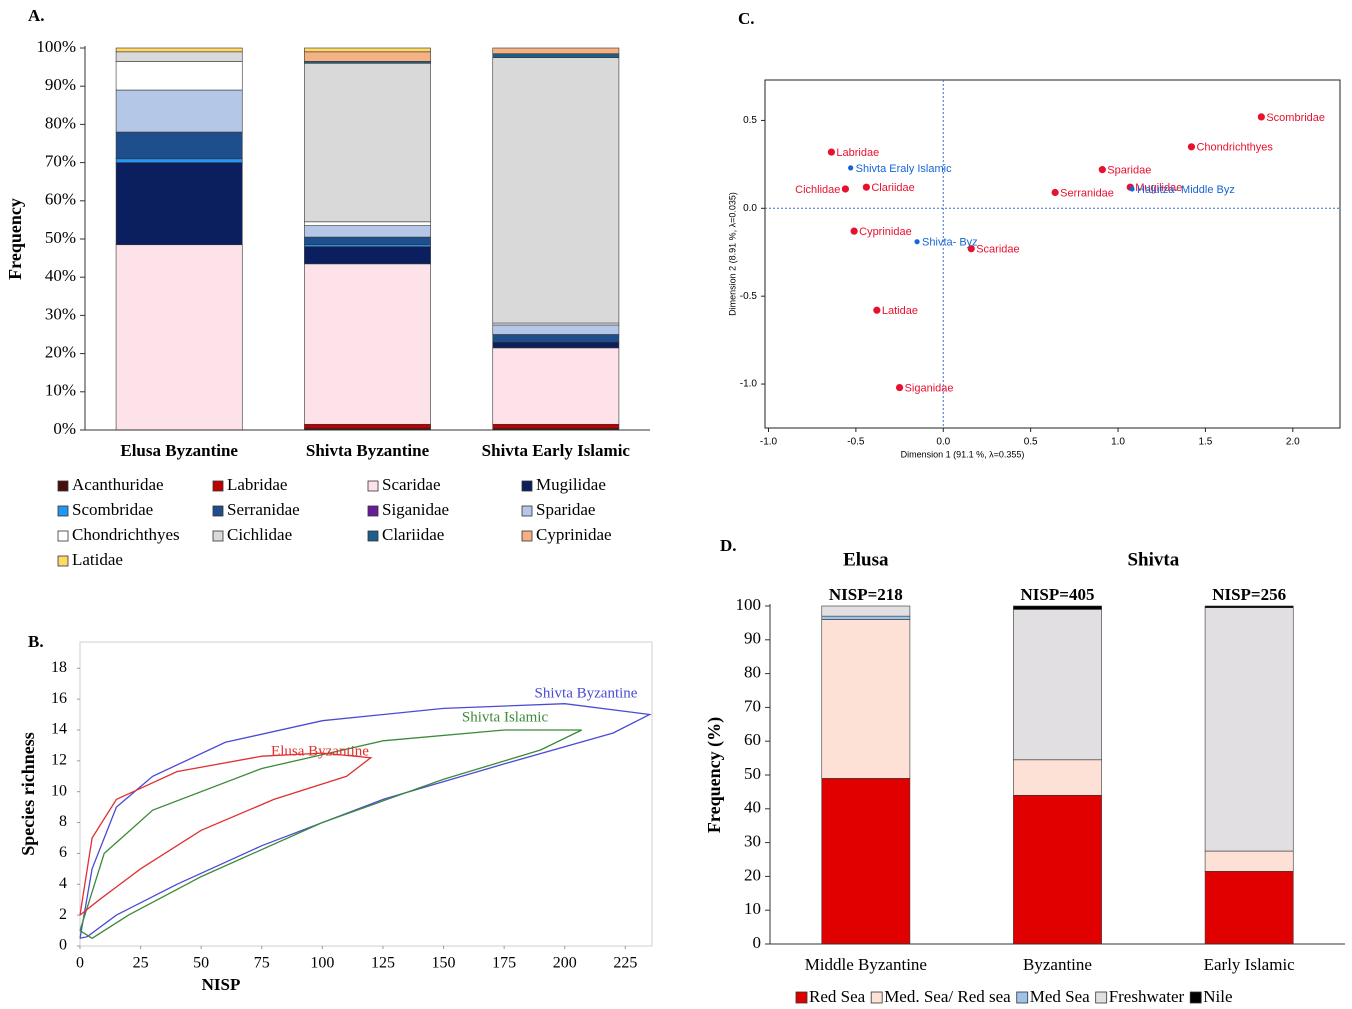 The image size is (1352, 1009). I want to click on y-tick-label: 0%, so click(64, 428).